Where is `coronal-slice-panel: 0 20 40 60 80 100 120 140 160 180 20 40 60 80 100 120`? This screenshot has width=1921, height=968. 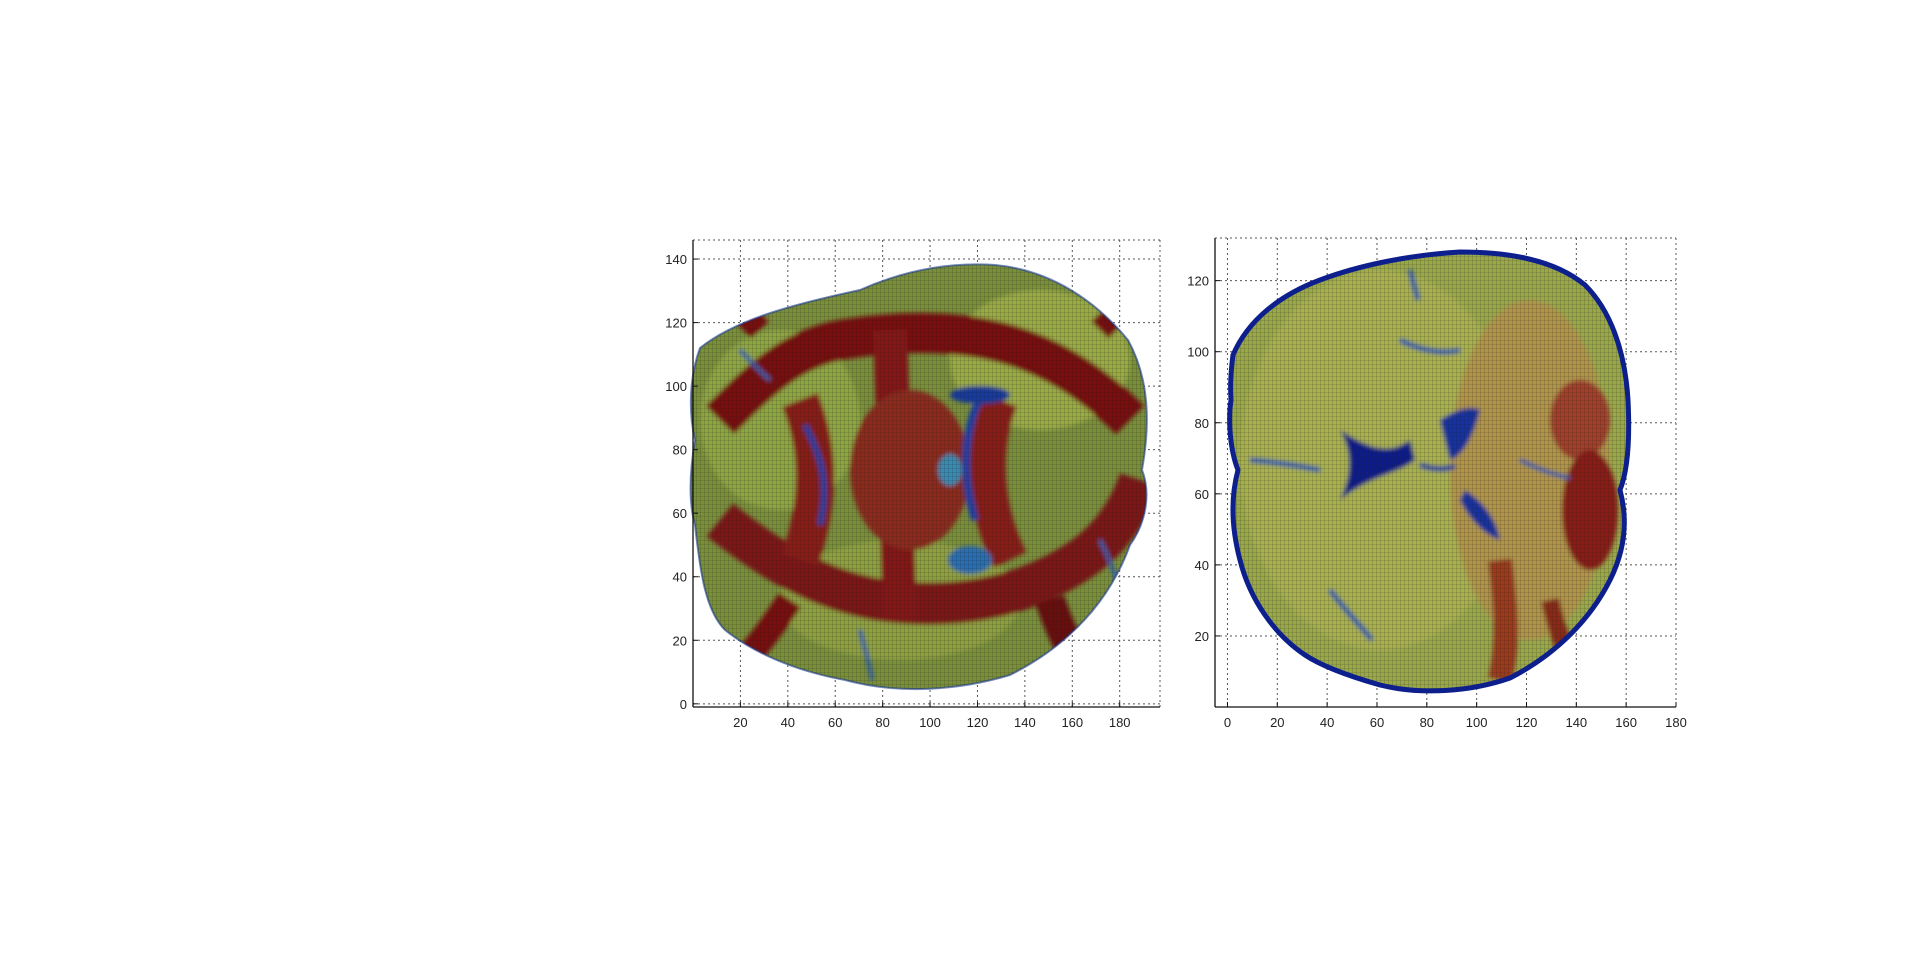
coronal-slice-panel: 0 20 40 60 80 100 120 140 160 180 20 40 60 80 100 120 is located at coordinates (1437, 483).